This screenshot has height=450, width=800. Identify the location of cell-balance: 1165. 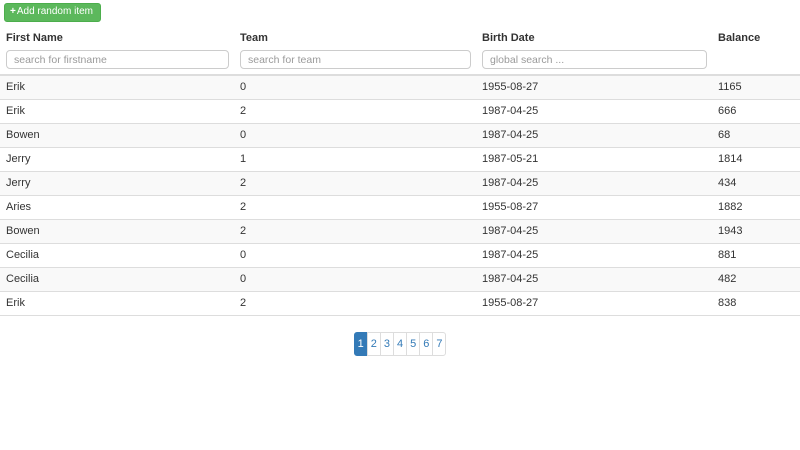
(756, 87).